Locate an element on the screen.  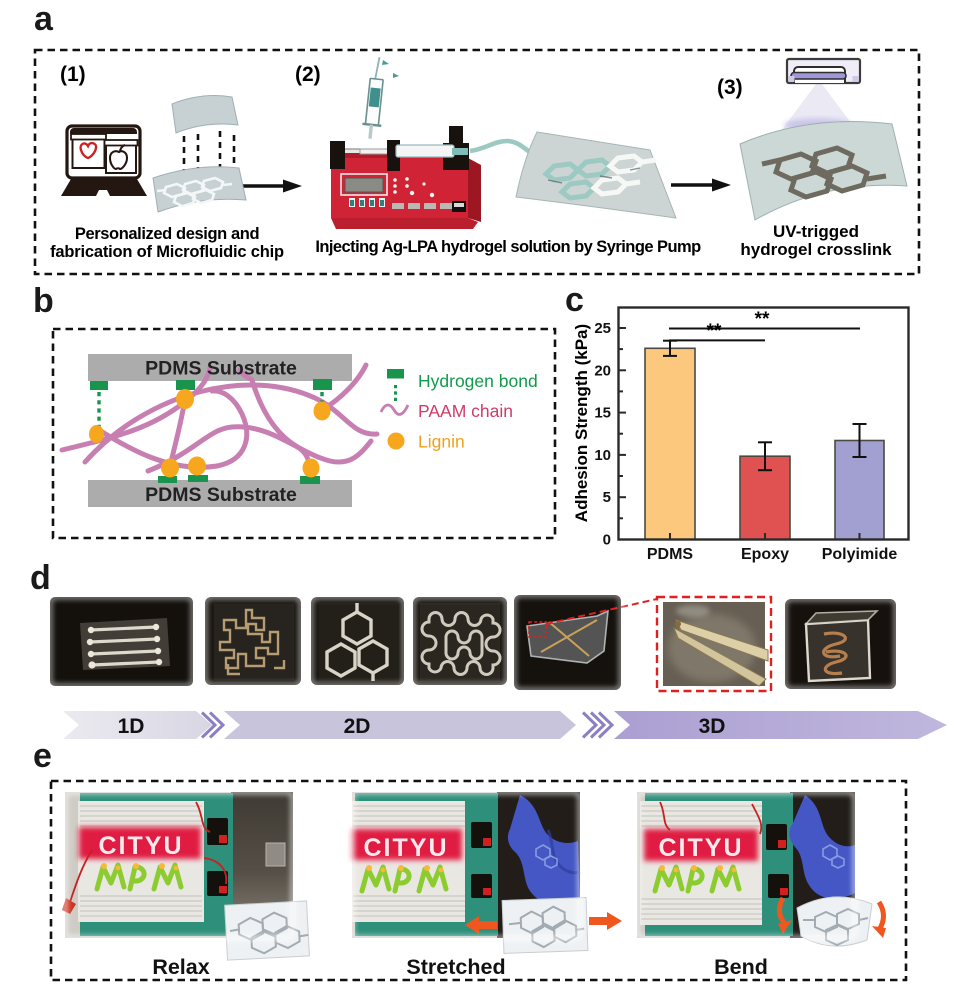
svg-text: Lignin is located at coordinates (441, 442).